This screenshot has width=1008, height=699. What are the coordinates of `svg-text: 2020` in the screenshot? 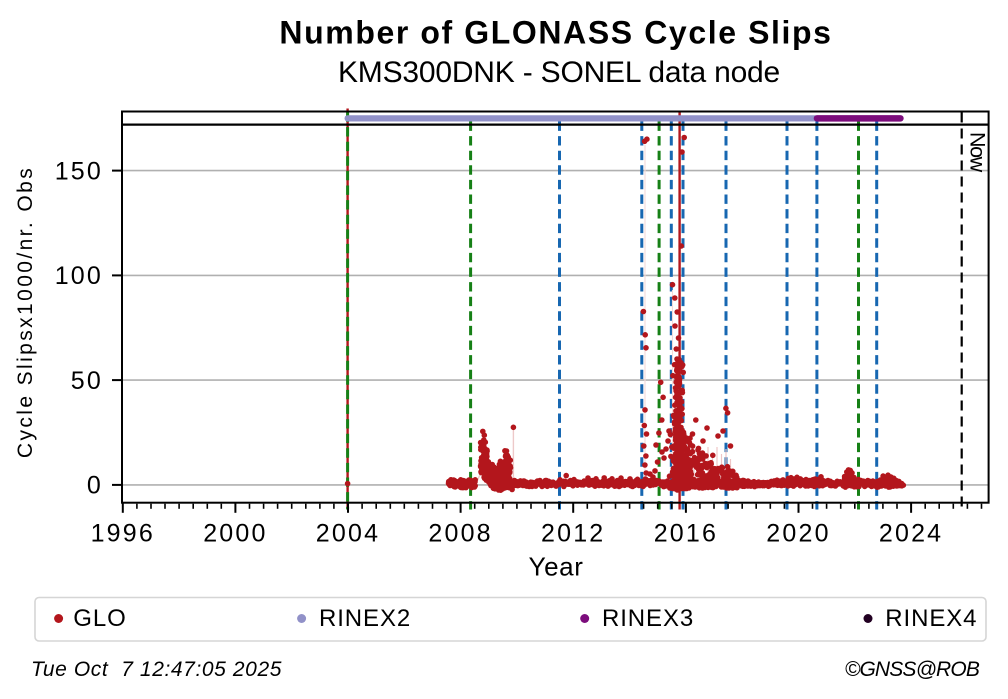 It's located at (798, 534).